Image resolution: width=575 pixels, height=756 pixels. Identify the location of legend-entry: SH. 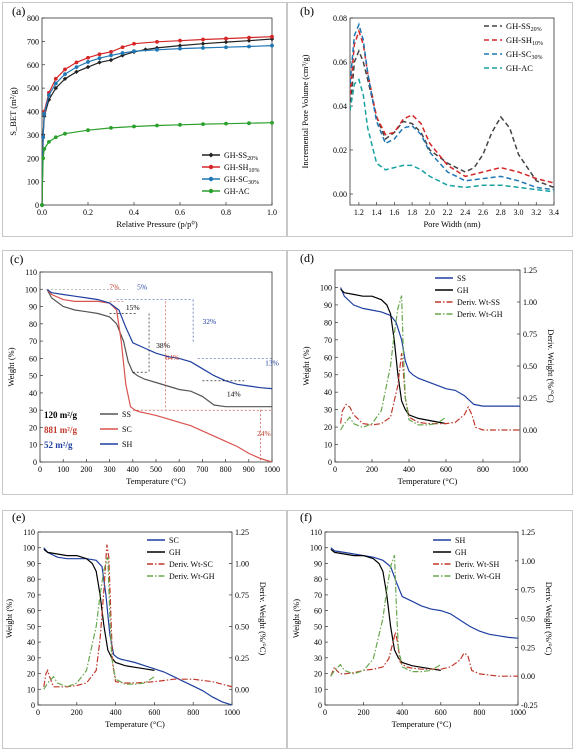
(460, 540).